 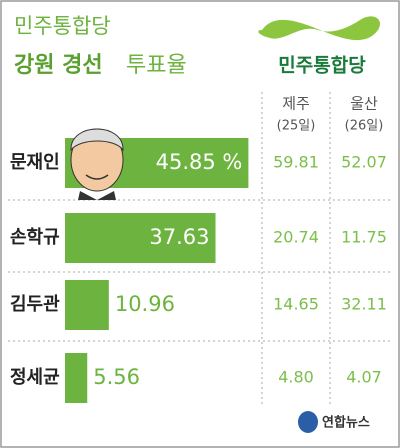 I want to click on column-date: (26일), so click(x=364, y=126).